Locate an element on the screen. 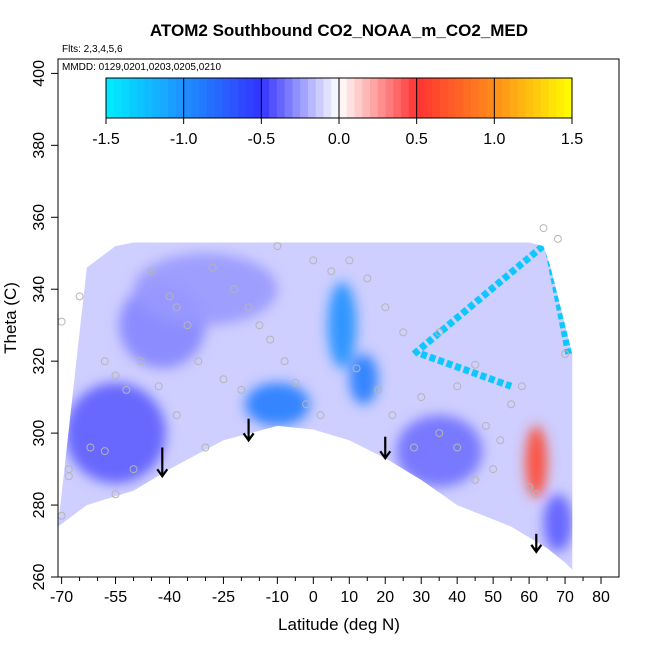  colorbar-tick-label: 1.5 is located at coordinates (572, 139).